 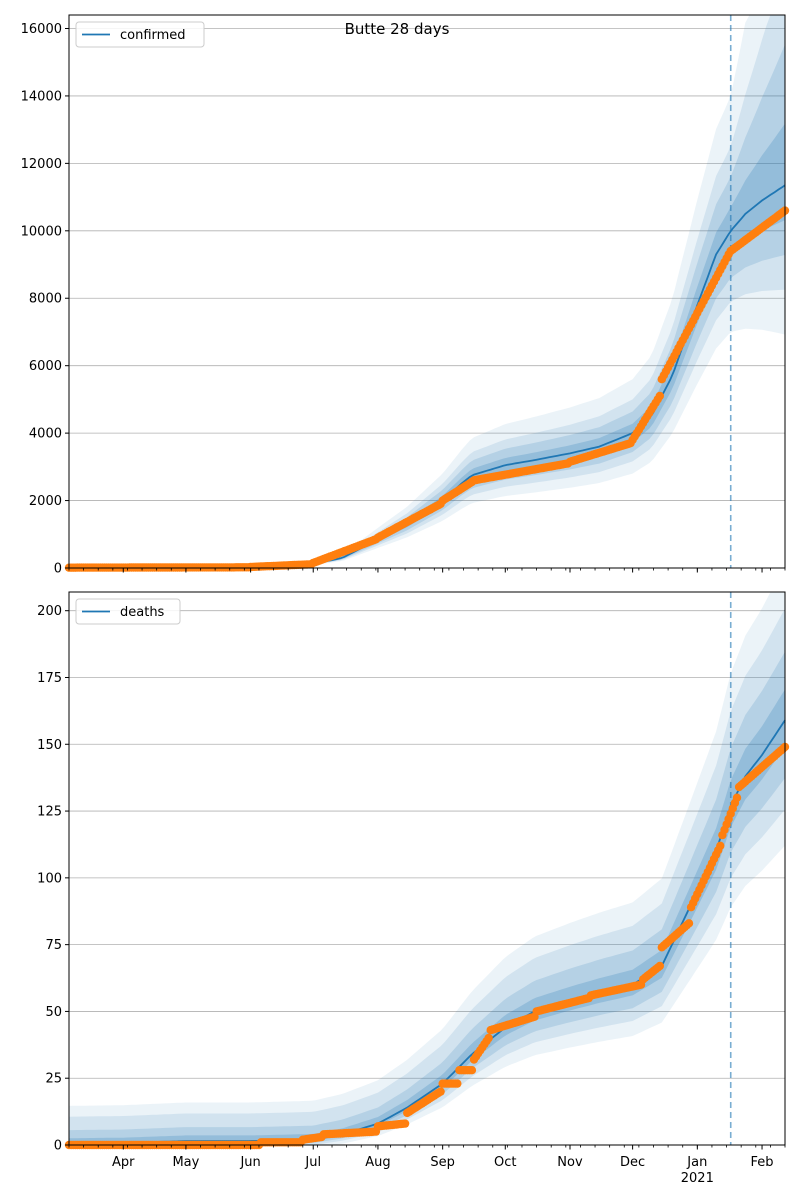 I want to click on x-tick-label: Feb, so click(x=762, y=1162).